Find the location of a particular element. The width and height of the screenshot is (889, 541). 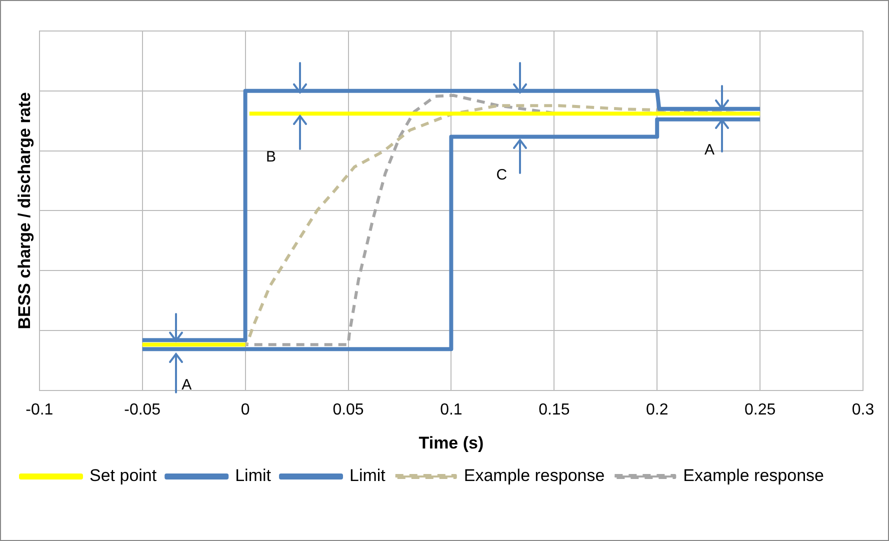

x-tick-label: 0.2 is located at coordinates (657, 409).